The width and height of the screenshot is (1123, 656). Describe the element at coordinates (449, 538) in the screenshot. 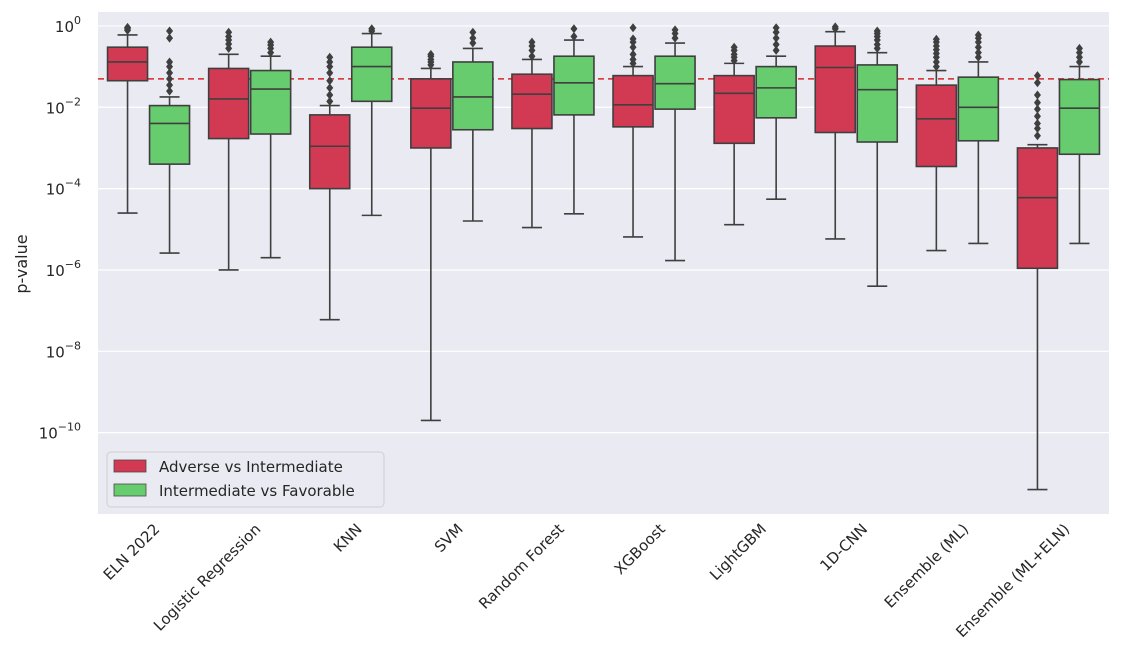

I see `x-tick-label: SVM` at that location.